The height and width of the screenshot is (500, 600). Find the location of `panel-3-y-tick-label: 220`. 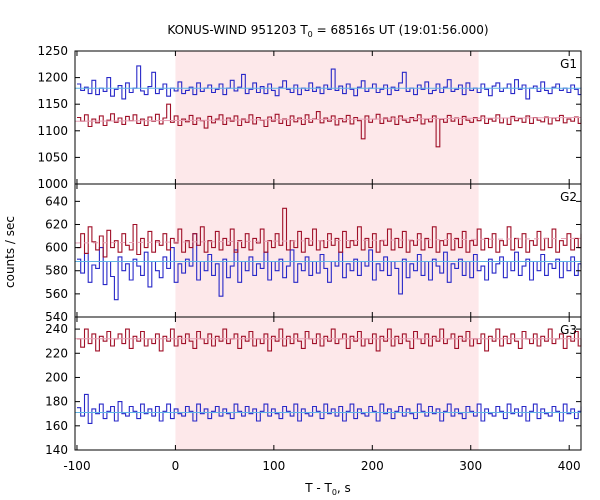

panel-3-y-tick-label: 220 is located at coordinates (56, 353).